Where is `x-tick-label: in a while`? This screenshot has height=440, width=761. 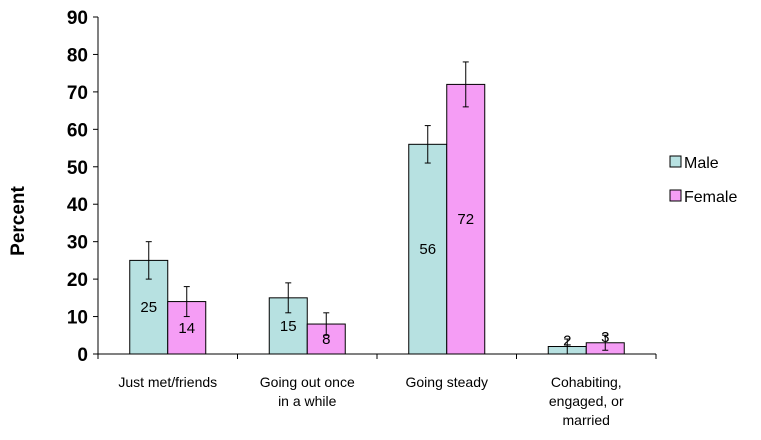 x-tick-label: in a while is located at coordinates (307, 401).